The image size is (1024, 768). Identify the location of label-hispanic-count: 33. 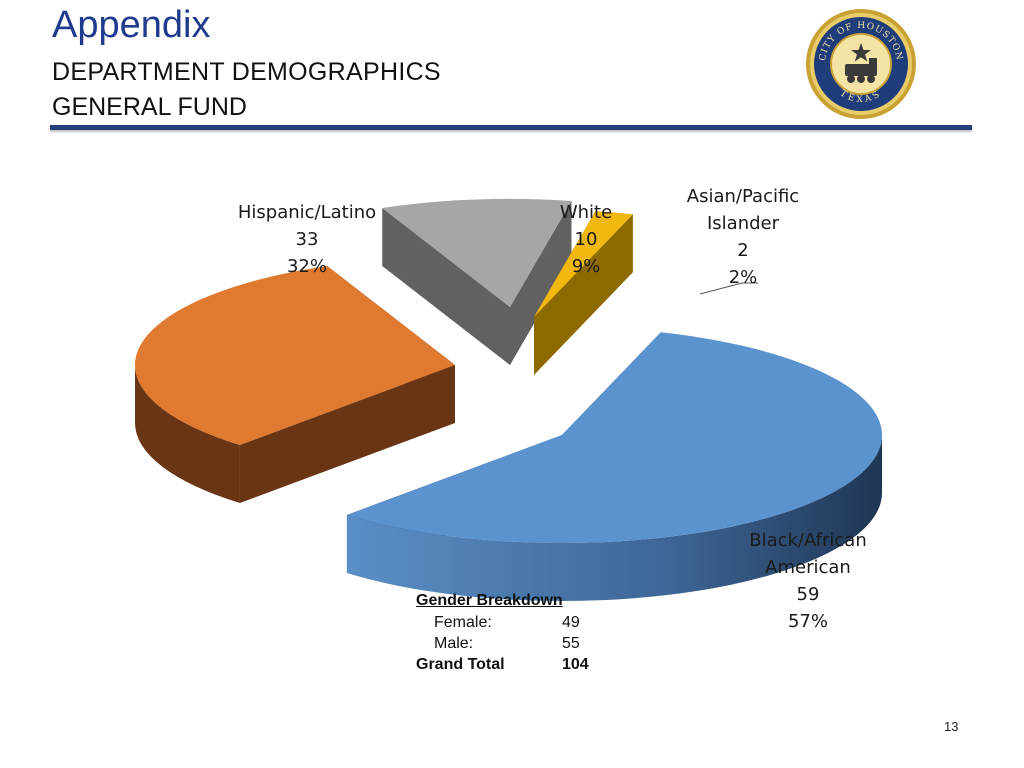
(307, 239).